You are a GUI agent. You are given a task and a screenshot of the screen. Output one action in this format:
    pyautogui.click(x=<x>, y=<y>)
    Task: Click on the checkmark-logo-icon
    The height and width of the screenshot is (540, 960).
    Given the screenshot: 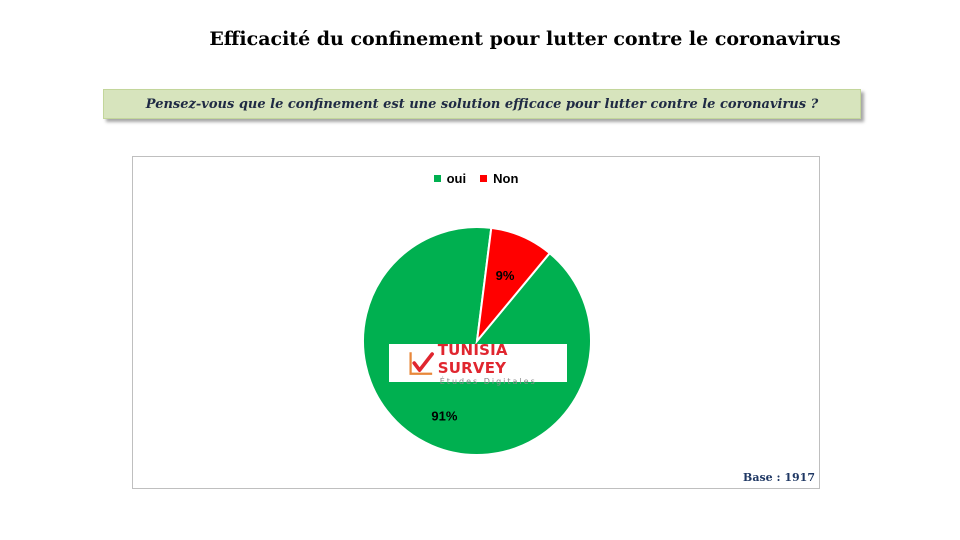 What is the action you would take?
    pyautogui.click(x=421, y=363)
    